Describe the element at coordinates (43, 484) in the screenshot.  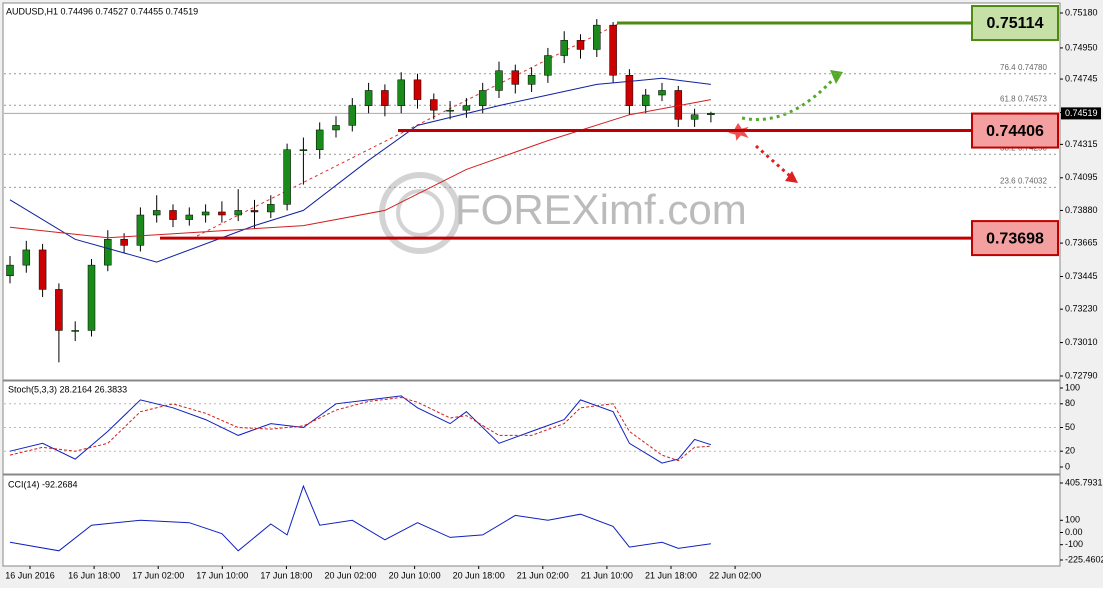
I see `cci-title: CCI(14) -92.2684` at that location.